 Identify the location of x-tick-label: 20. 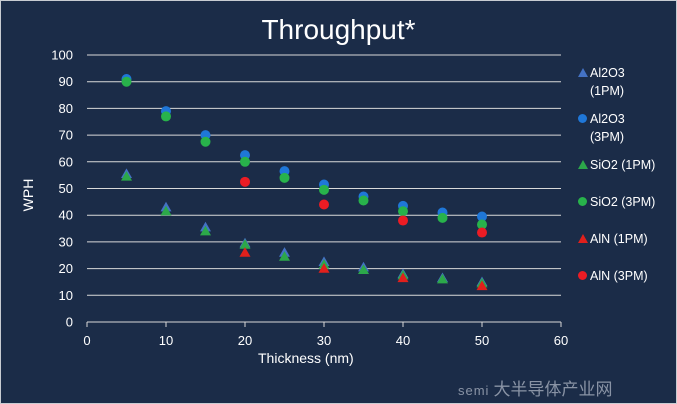
(245, 340).